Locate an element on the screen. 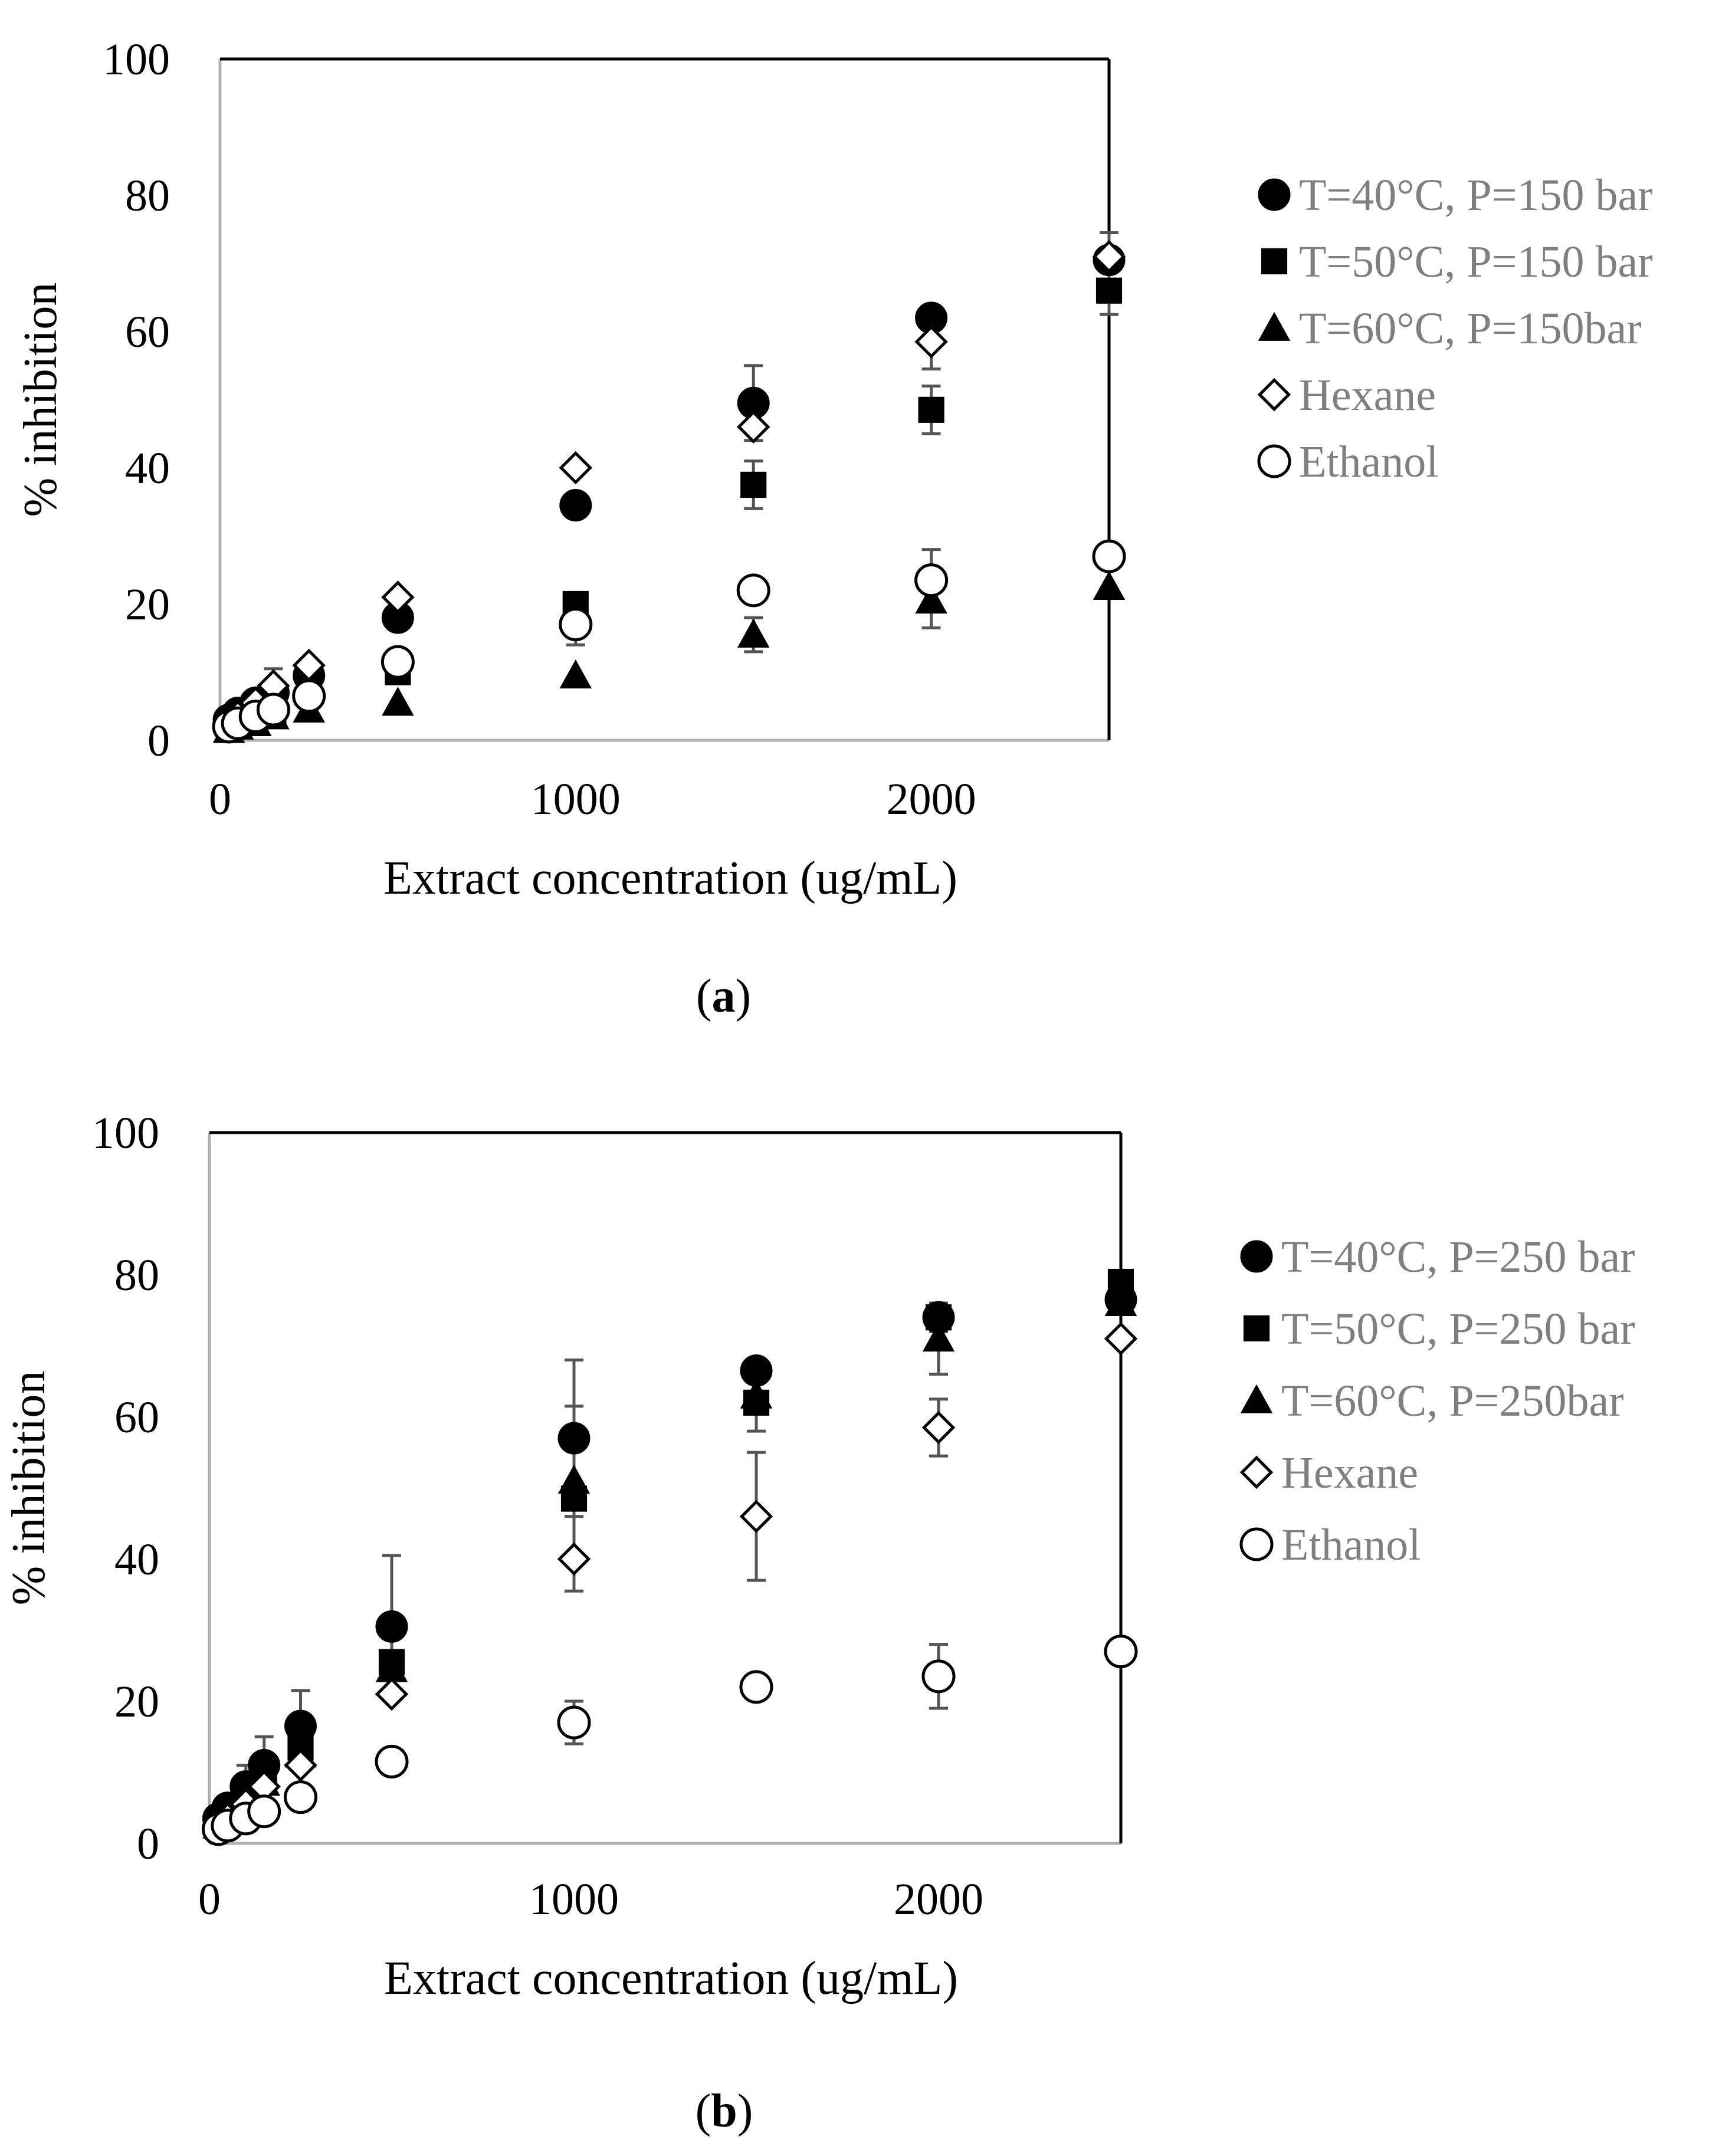 The width and height of the screenshot is (1709, 2156). legend-label: T=40°C, P=250 bar is located at coordinates (1458, 1257).